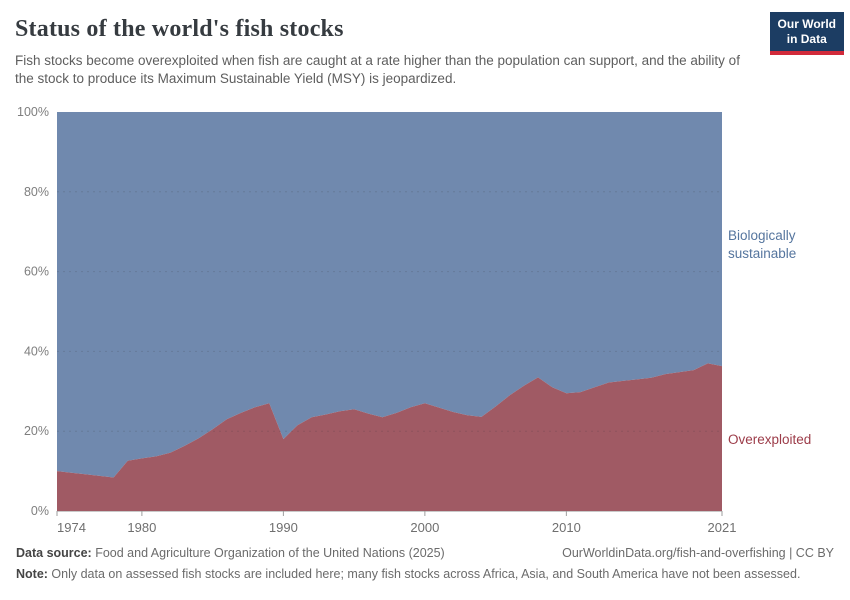 The width and height of the screenshot is (850, 600). I want to click on x-tick-label-2021: 2021, so click(722, 527).